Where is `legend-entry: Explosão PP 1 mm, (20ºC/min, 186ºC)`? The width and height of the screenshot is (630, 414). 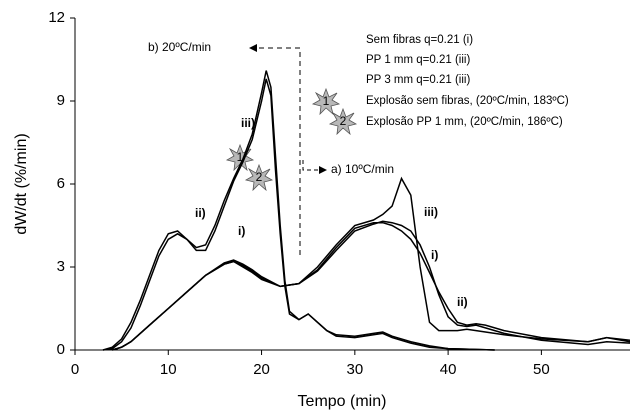 legend-entry: Explosão PP 1 mm, (20ºC/min, 186ºC) is located at coordinates (464, 122).